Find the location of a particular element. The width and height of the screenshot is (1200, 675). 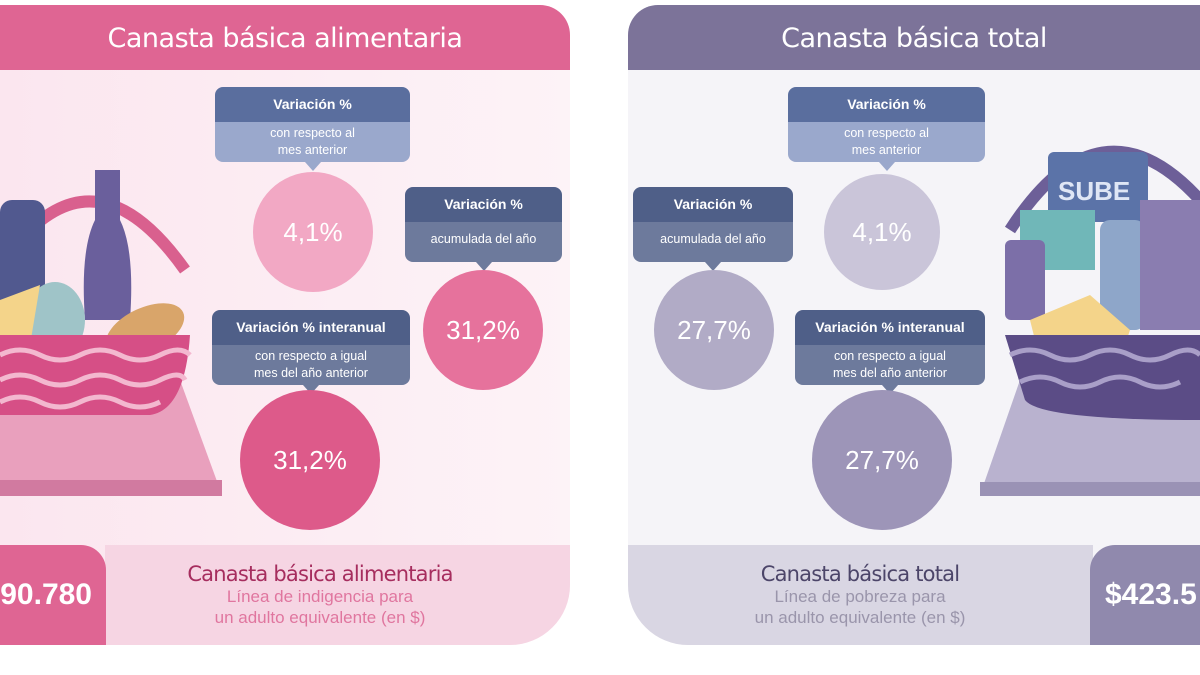

left-amount: 90.780 is located at coordinates (53, 595).